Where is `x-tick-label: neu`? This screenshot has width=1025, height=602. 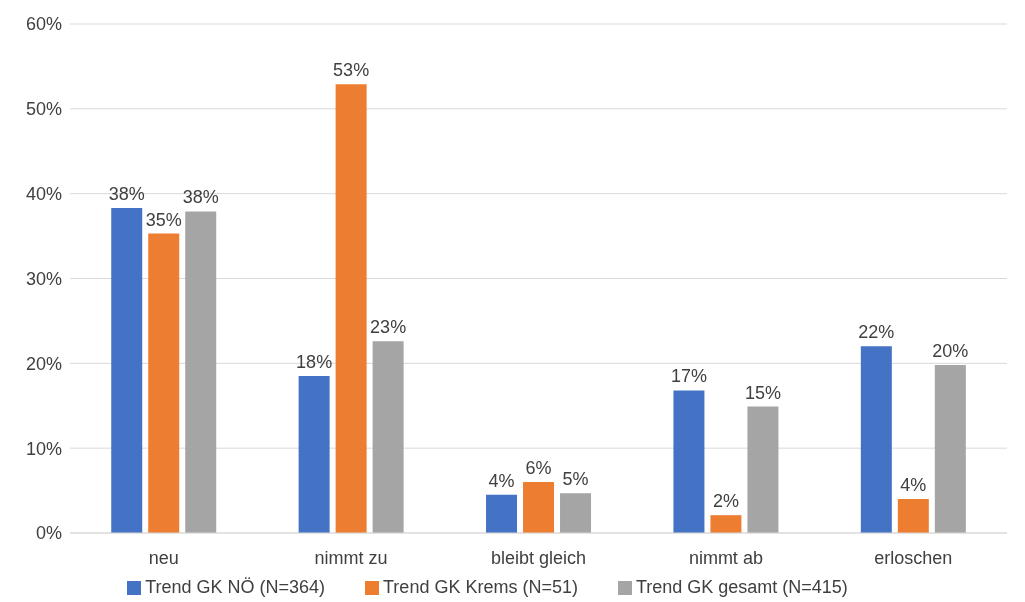
x-tick-label: neu is located at coordinates (163, 557).